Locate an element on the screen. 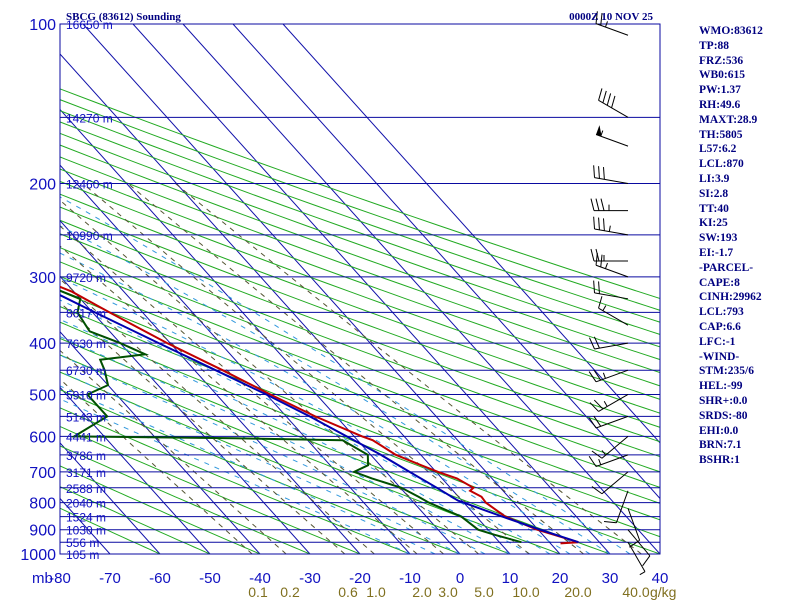 This screenshot has width=800, height=600. sounding-index: LFC:-1 is located at coordinates (717, 341).